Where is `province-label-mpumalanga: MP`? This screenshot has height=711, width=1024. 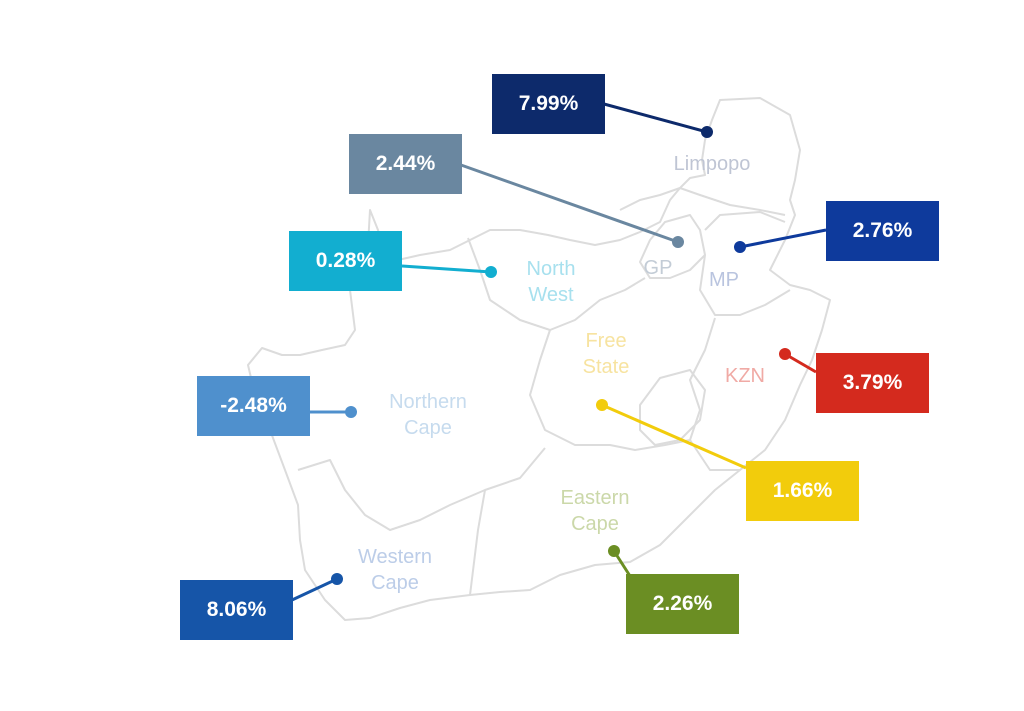 province-label-mpumalanga: MP is located at coordinates (724, 280).